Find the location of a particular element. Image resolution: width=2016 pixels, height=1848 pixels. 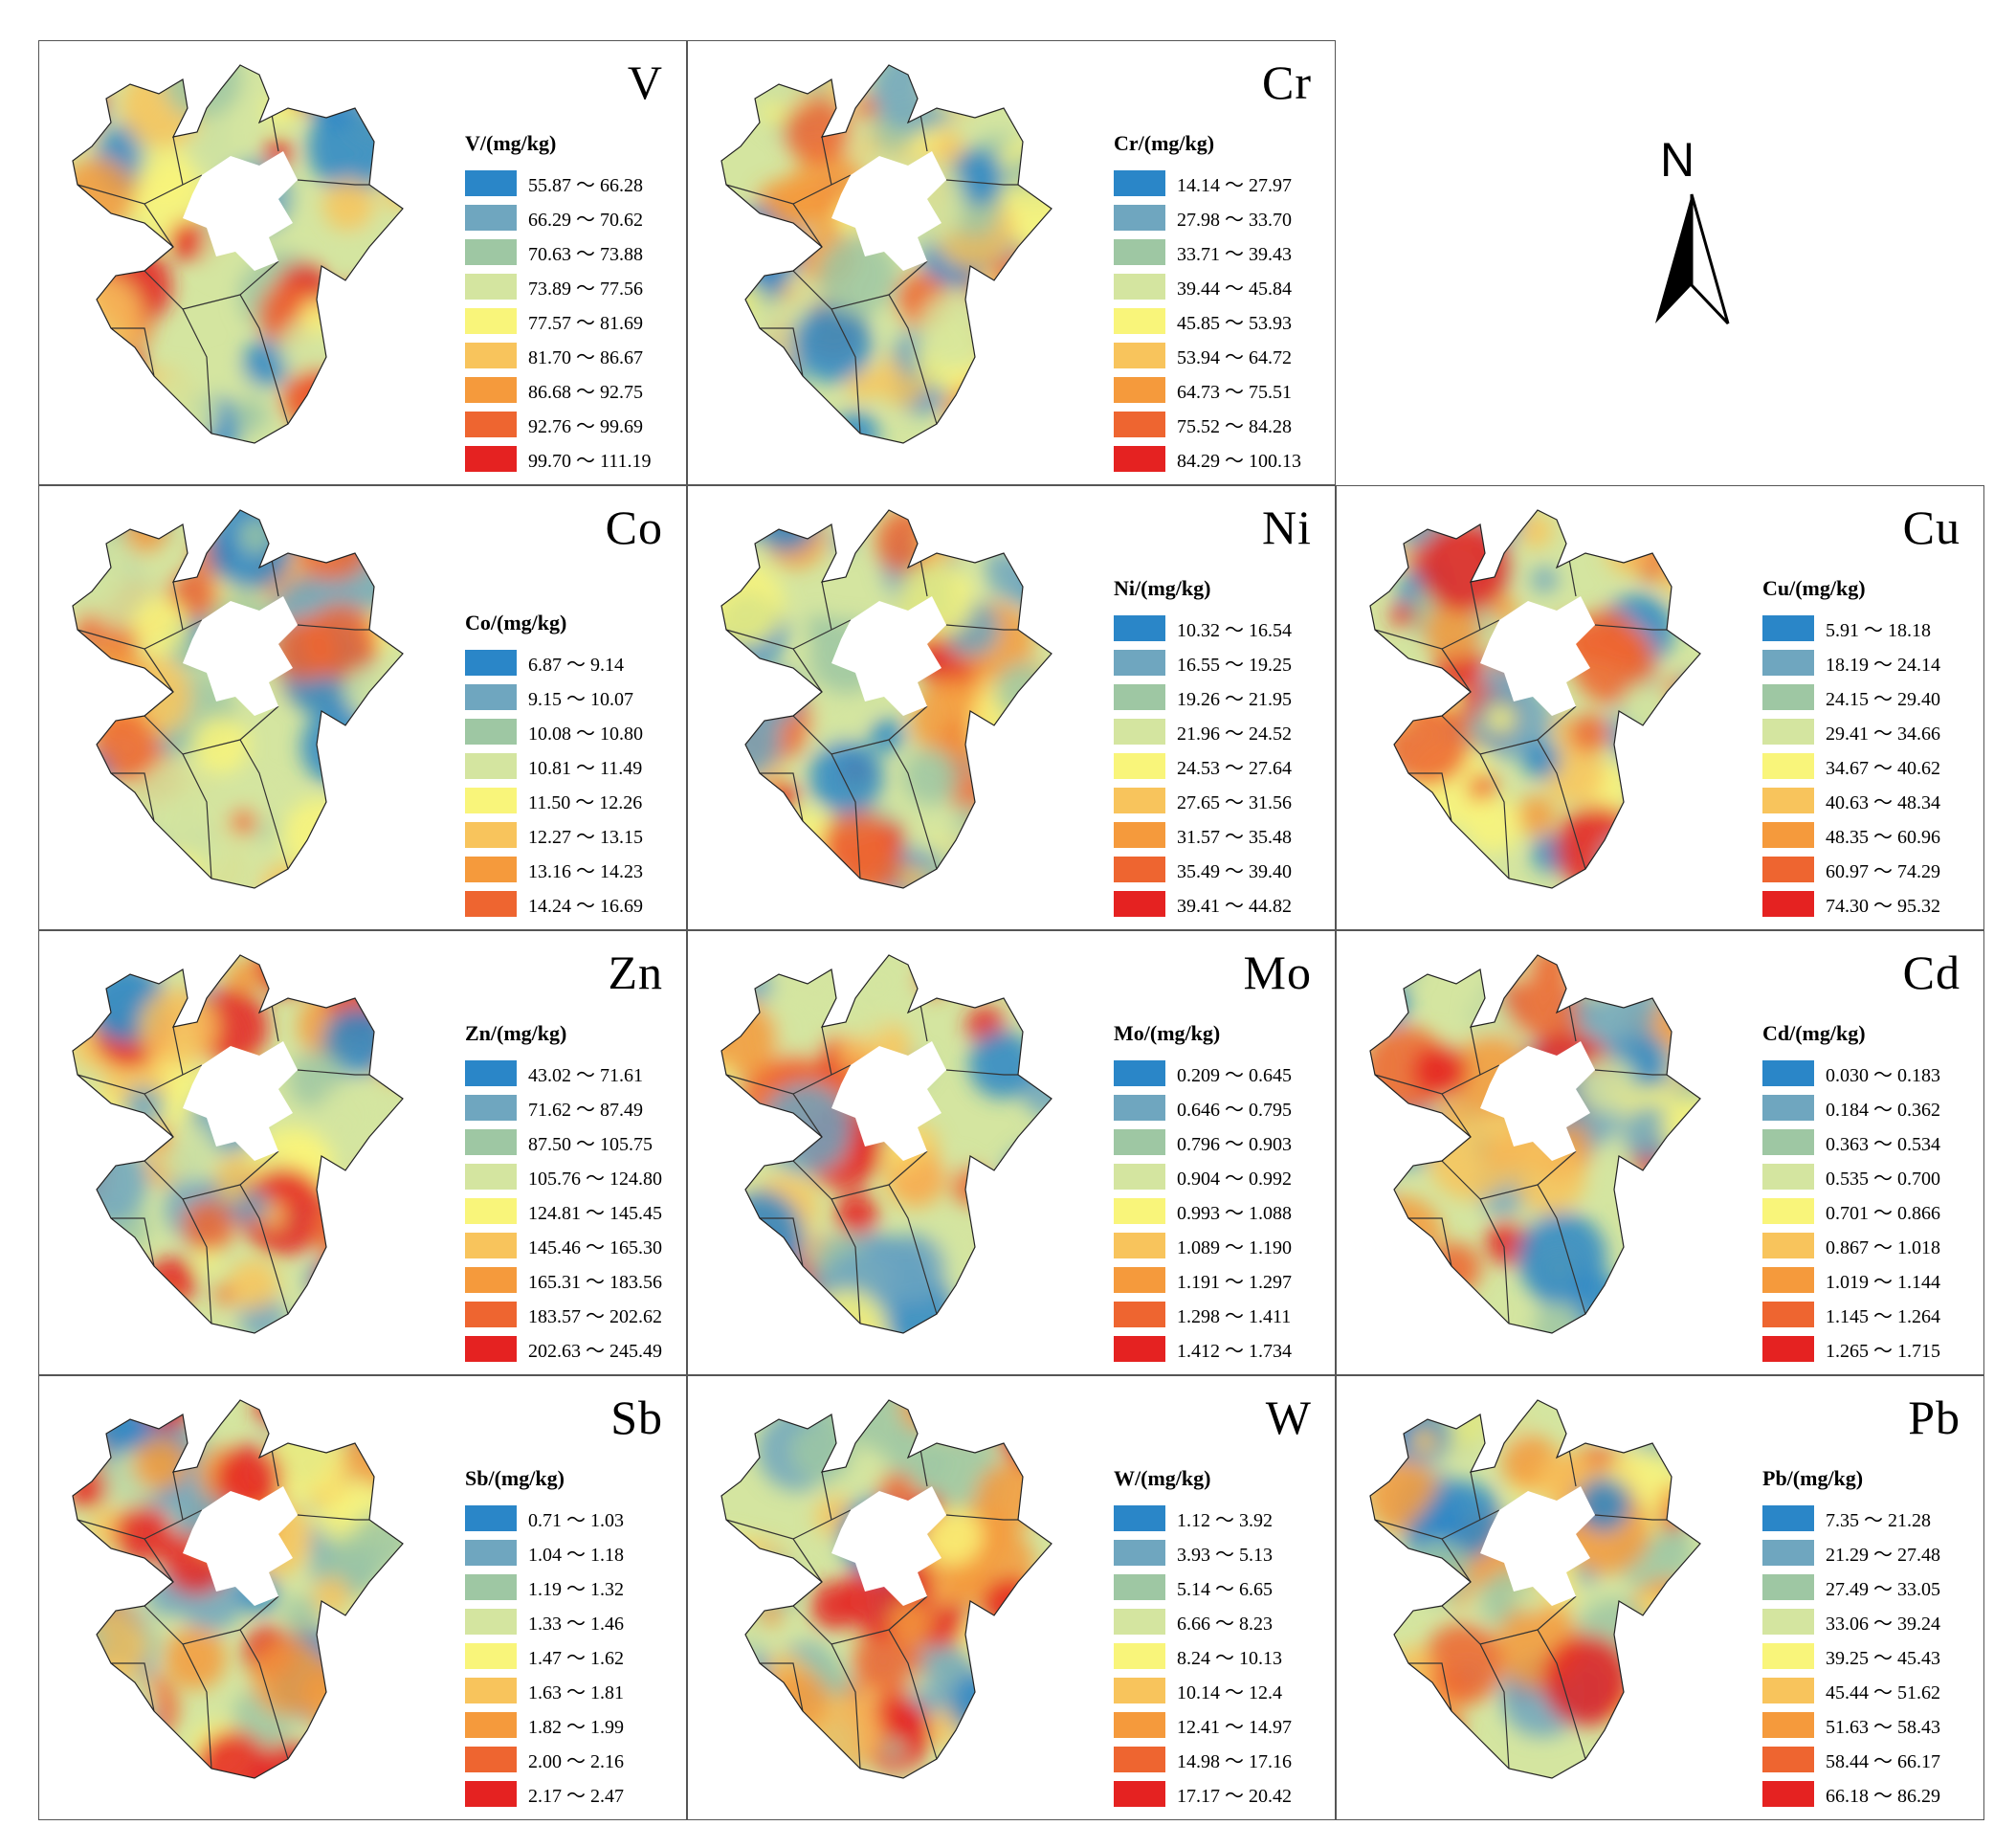

legend-entry: 84.29 ～ 100.13 is located at coordinates (1207, 459).